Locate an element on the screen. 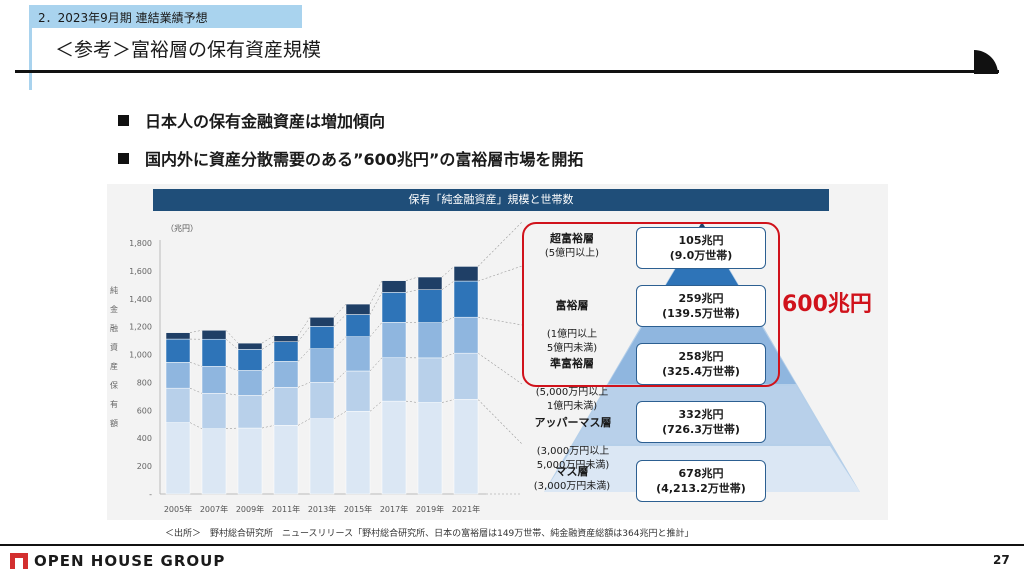  x-tick-label: 2021年 is located at coordinates (466, 509).